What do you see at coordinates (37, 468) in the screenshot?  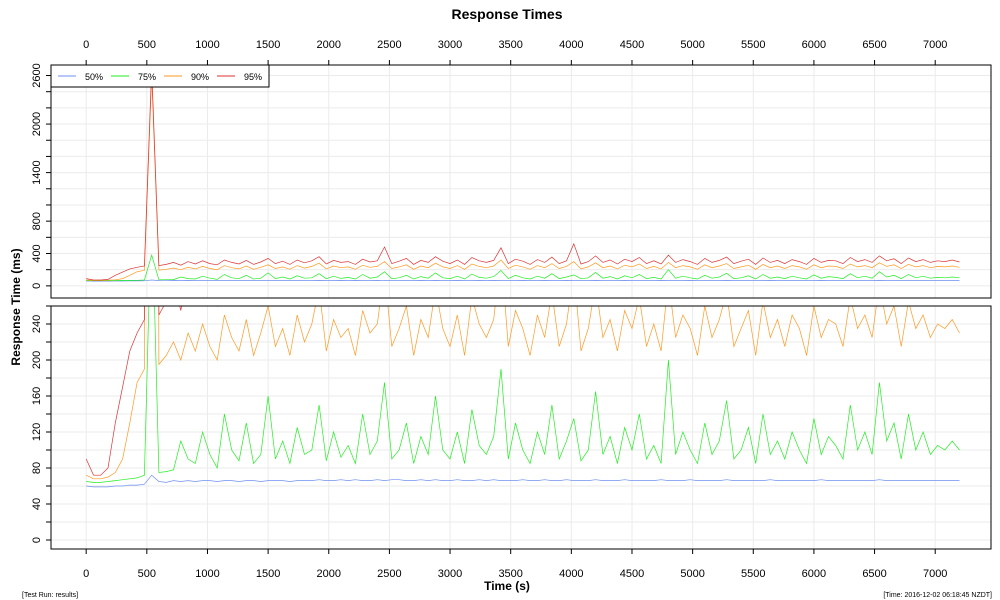 I see `y-tick-label: 80` at bounding box center [37, 468].